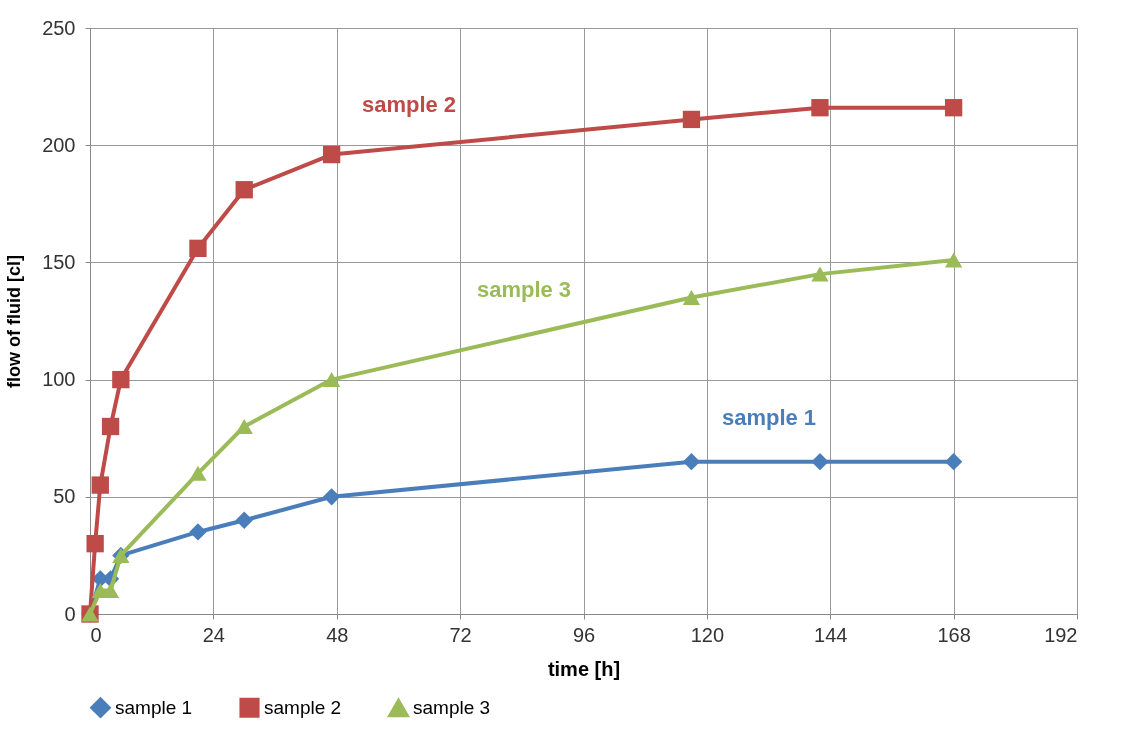  Describe the element at coordinates (64, 496) in the screenshot. I see `y-tick-label: 50` at that location.